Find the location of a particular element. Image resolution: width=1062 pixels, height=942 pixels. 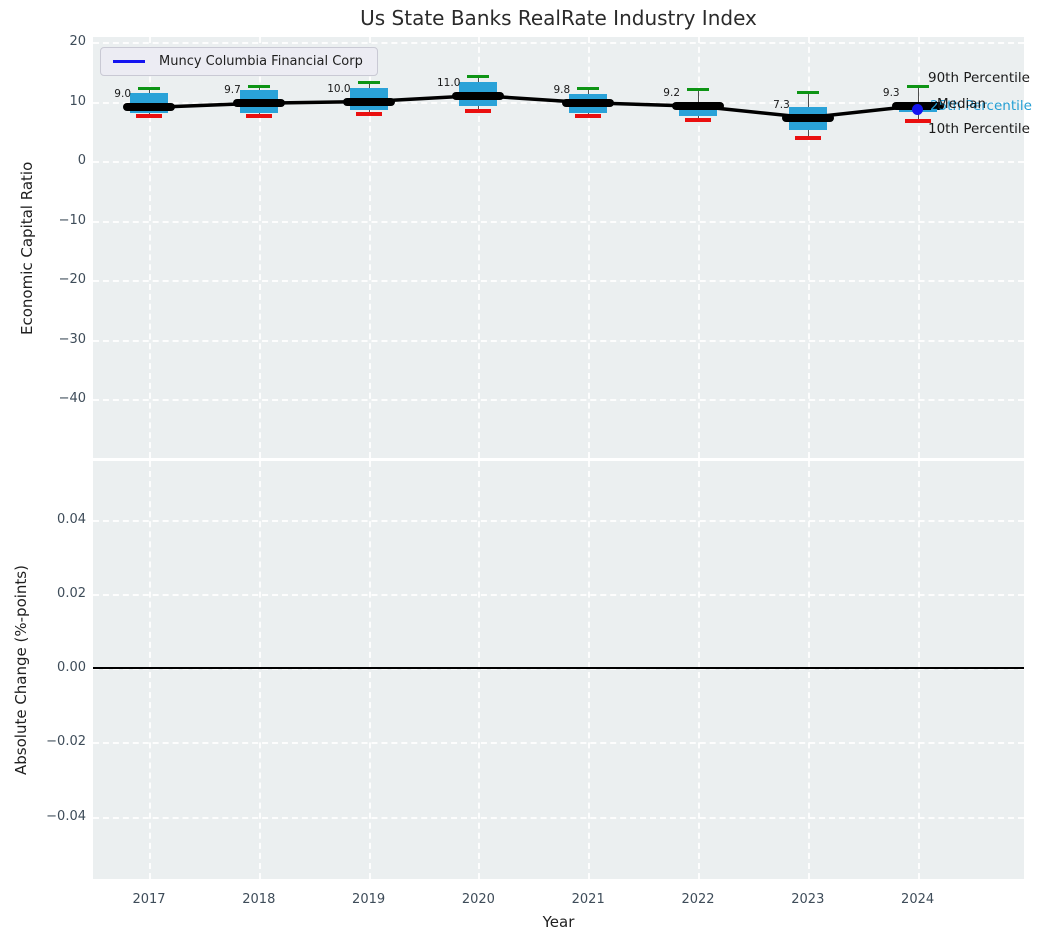

median-annotation-leader is located at coordinates (930, 105).